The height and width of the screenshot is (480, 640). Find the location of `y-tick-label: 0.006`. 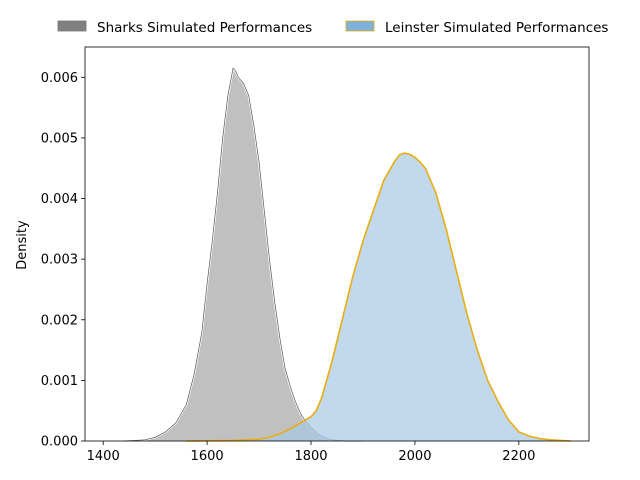

y-tick-label: 0.006 is located at coordinates (59, 78).